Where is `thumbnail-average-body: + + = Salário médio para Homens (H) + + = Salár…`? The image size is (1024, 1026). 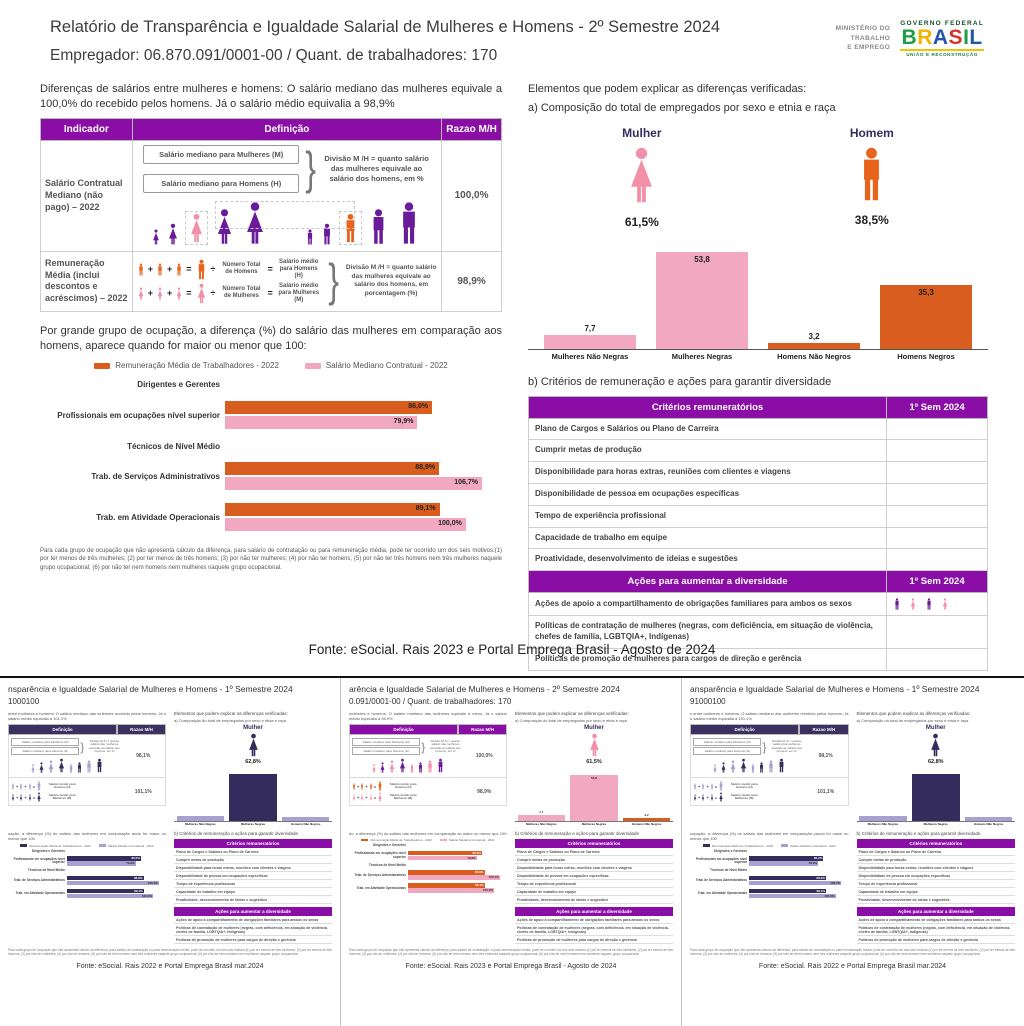
thumbnail-average-body: + + = Salário médio para Homens (H) + + = Salár… is located at coordinates (408, 791).